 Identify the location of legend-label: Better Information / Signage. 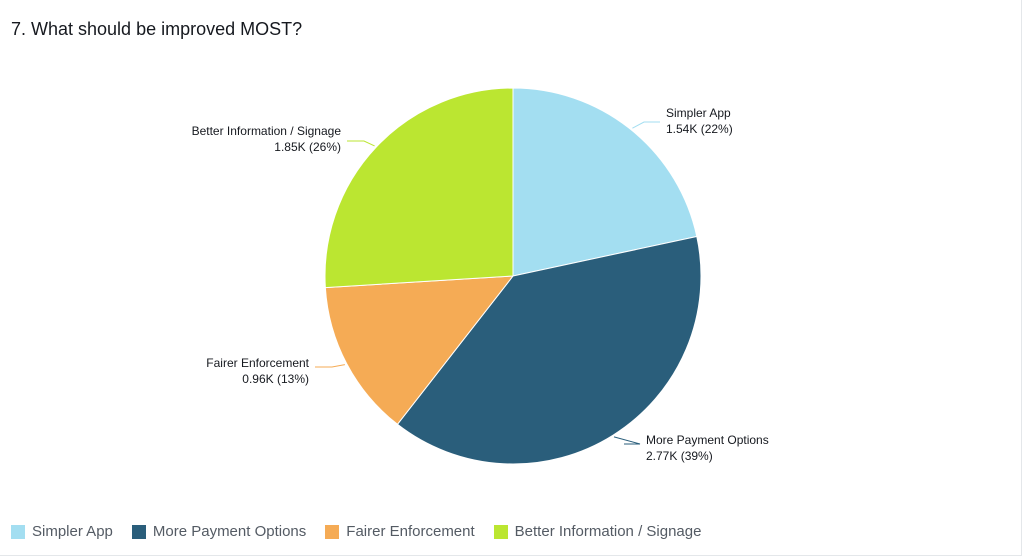
(608, 531).